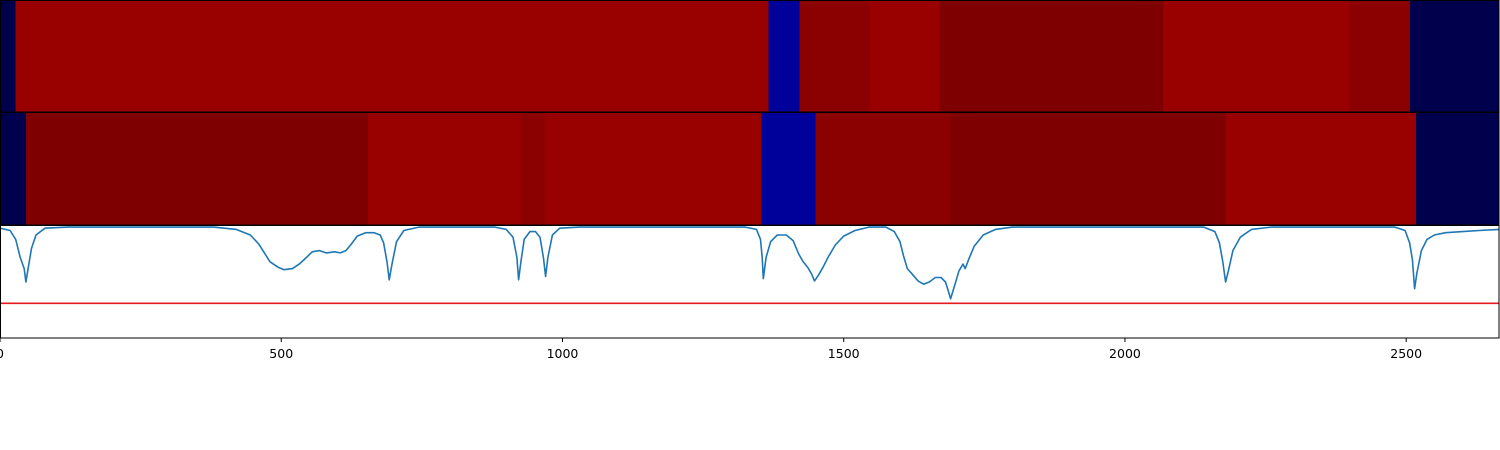  I want to click on x-tick-label: 1000, so click(563, 353).